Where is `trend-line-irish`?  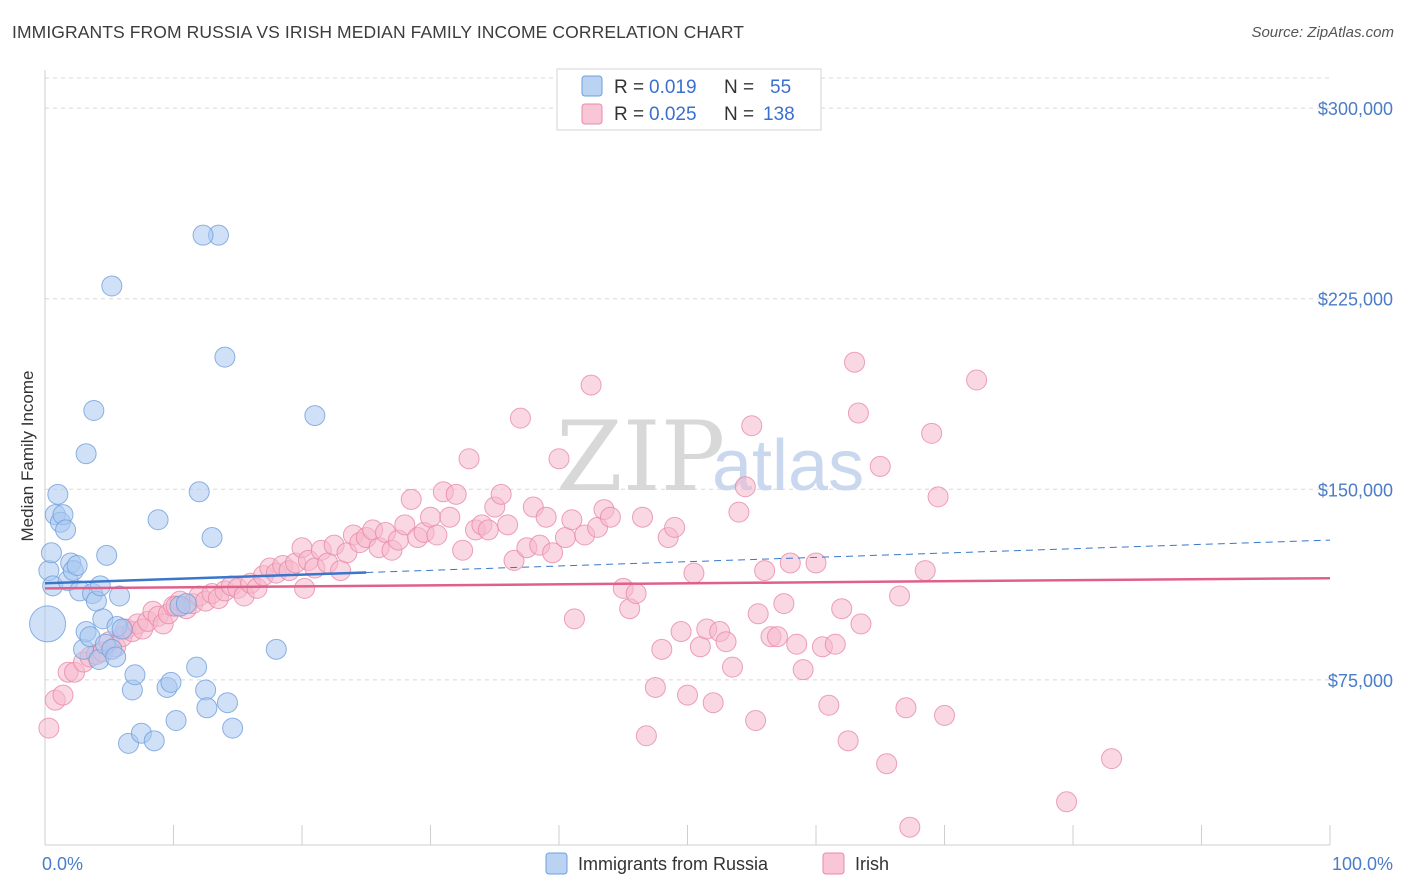 trend-line-irish is located at coordinates (687, 583).